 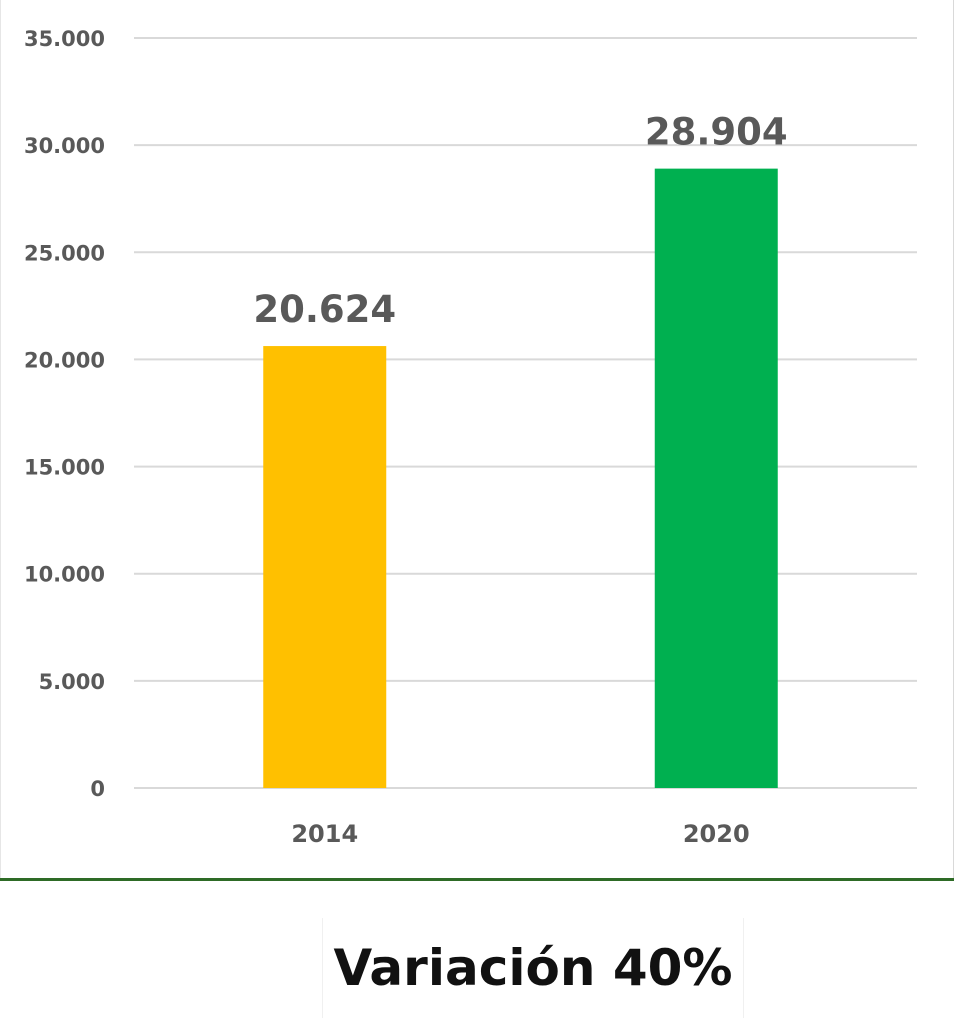 I want to click on bottom-divider, so click(x=477, y=879).